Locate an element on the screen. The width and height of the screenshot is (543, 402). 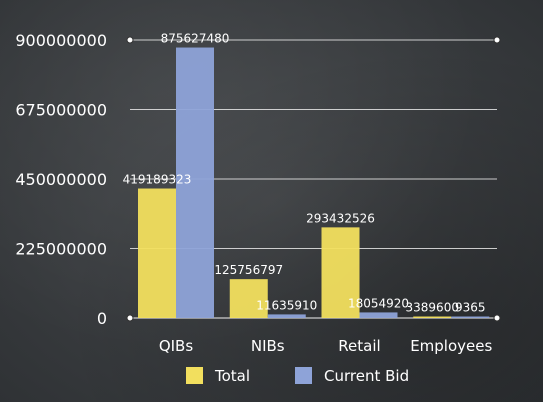
data-label: 875627480 is located at coordinates (195, 39).